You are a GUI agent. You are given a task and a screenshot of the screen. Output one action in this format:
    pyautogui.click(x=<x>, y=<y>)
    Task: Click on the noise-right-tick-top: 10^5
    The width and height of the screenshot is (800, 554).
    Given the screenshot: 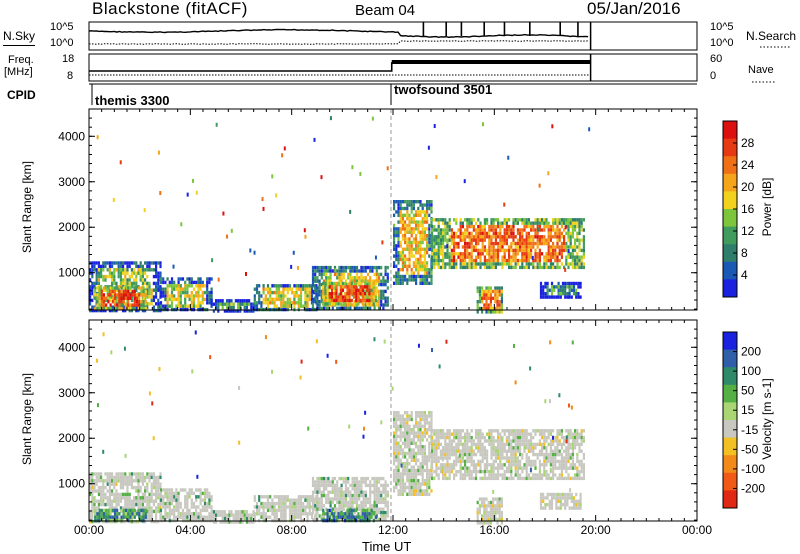 What is the action you would take?
    pyautogui.click(x=722, y=27)
    